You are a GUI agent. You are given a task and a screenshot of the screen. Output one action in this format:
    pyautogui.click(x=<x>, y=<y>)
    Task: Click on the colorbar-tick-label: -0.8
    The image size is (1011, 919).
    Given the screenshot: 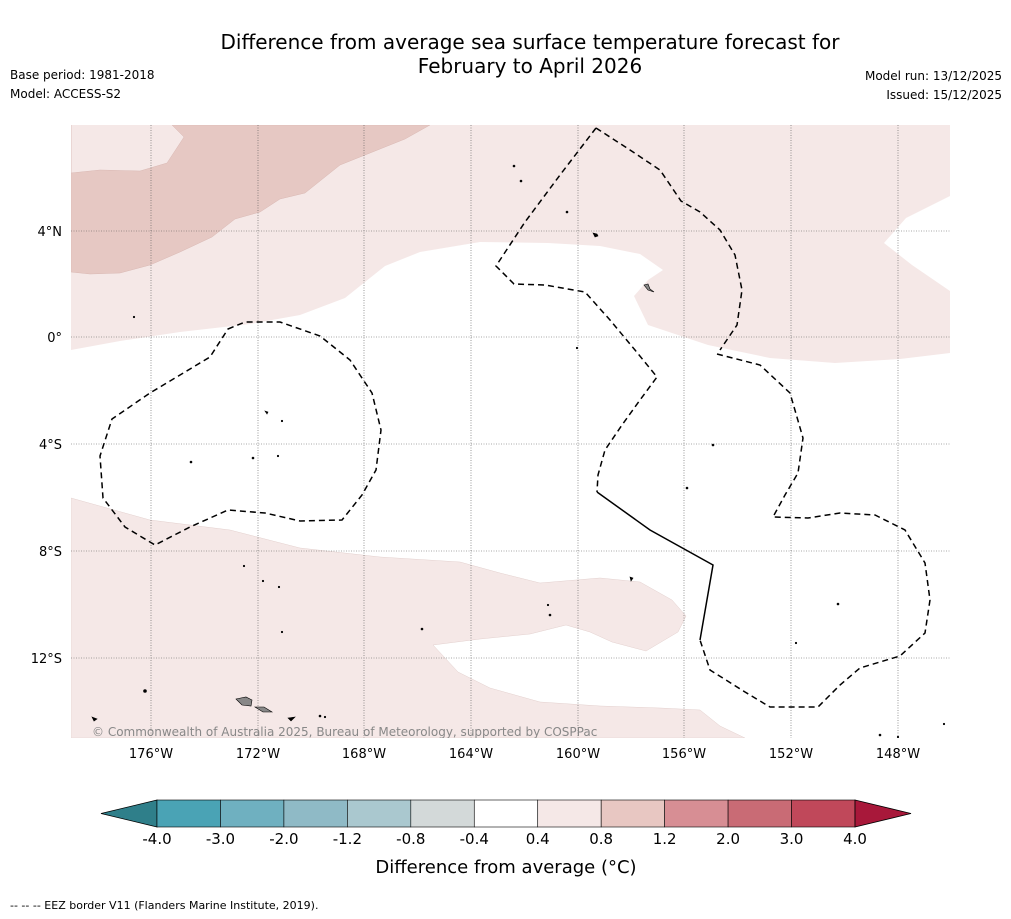 What is the action you would take?
    pyautogui.click(x=410, y=839)
    